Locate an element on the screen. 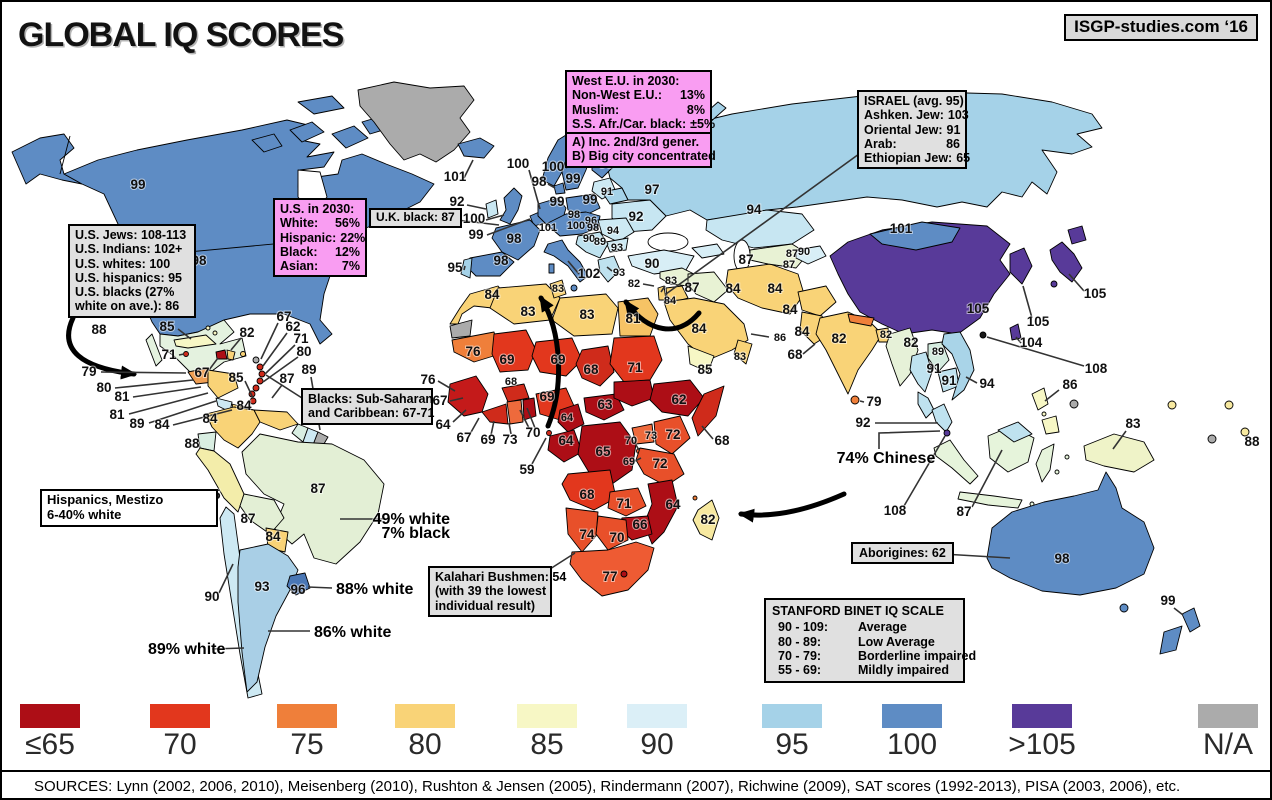 The width and height of the screenshot is (1272, 800). map-value-label: 84 is located at coordinates (699, 328).